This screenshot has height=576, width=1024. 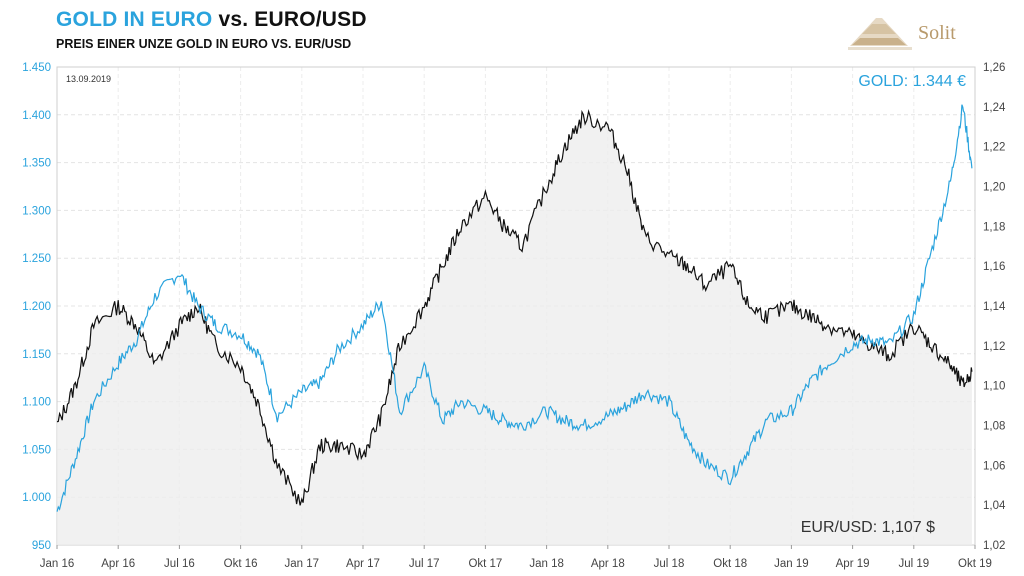 I want to click on y-right-tick-label: 1,12, so click(x=994, y=347).